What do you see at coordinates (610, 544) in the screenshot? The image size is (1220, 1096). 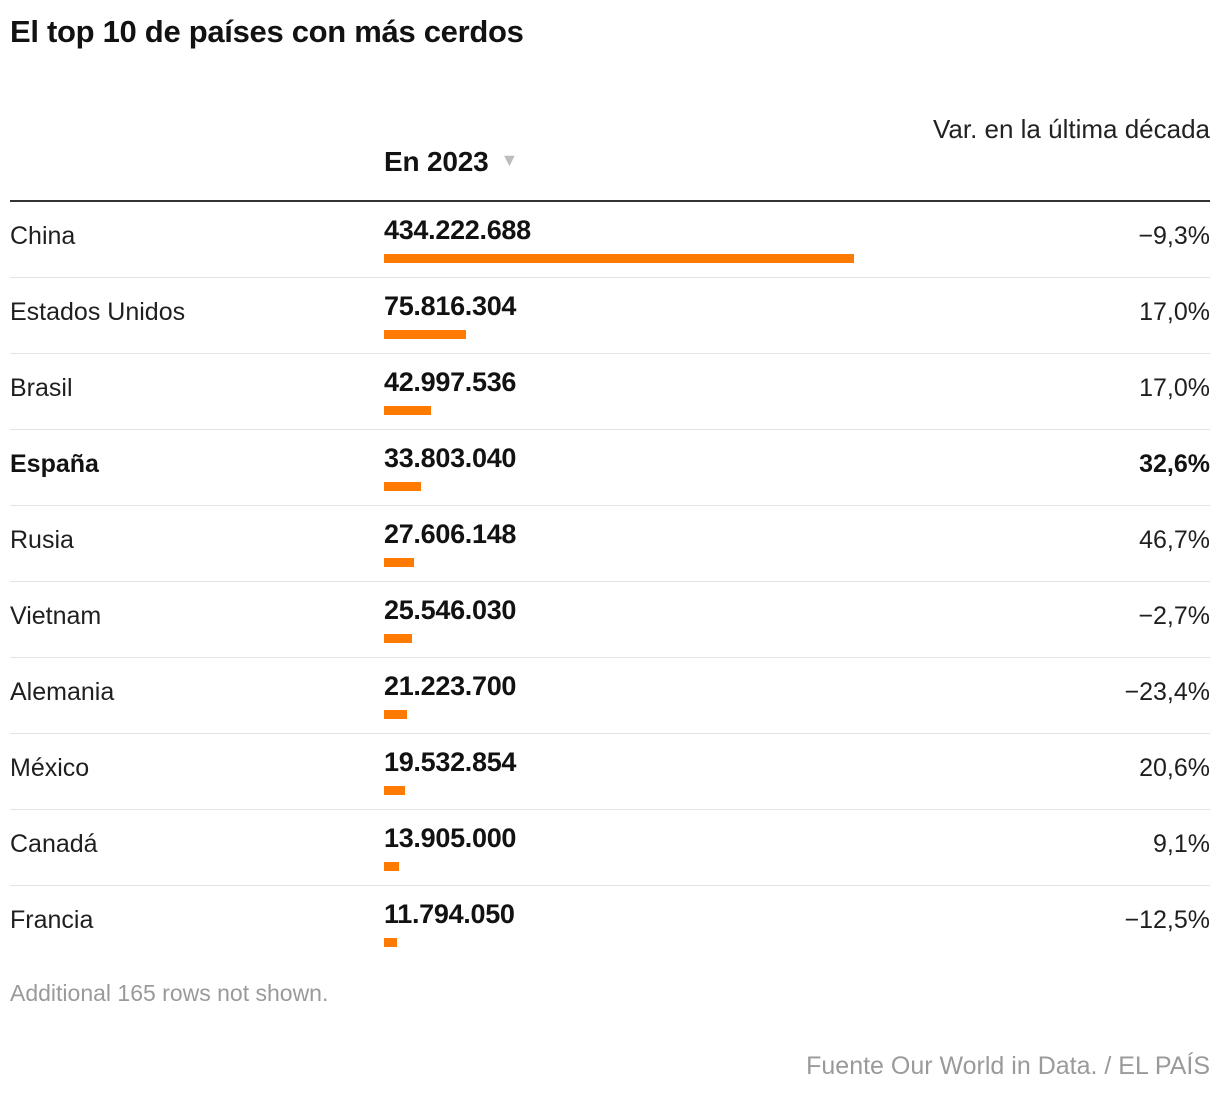 I see `table-row: Rusia 27.606.148 46,7%` at bounding box center [610, 544].